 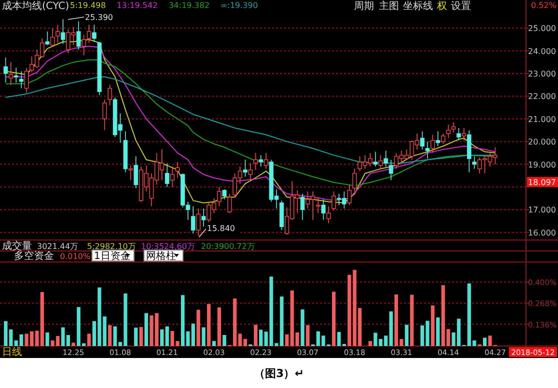 I want to click on y-tick-label: 24.000, so click(x=542, y=51).